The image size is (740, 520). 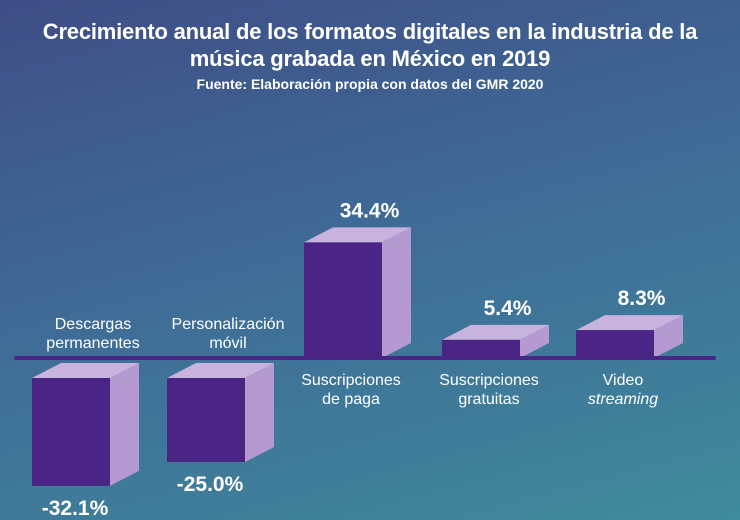 What do you see at coordinates (92, 343) in the screenshot?
I see `category-label-1-line-2: permanentes` at bounding box center [92, 343].